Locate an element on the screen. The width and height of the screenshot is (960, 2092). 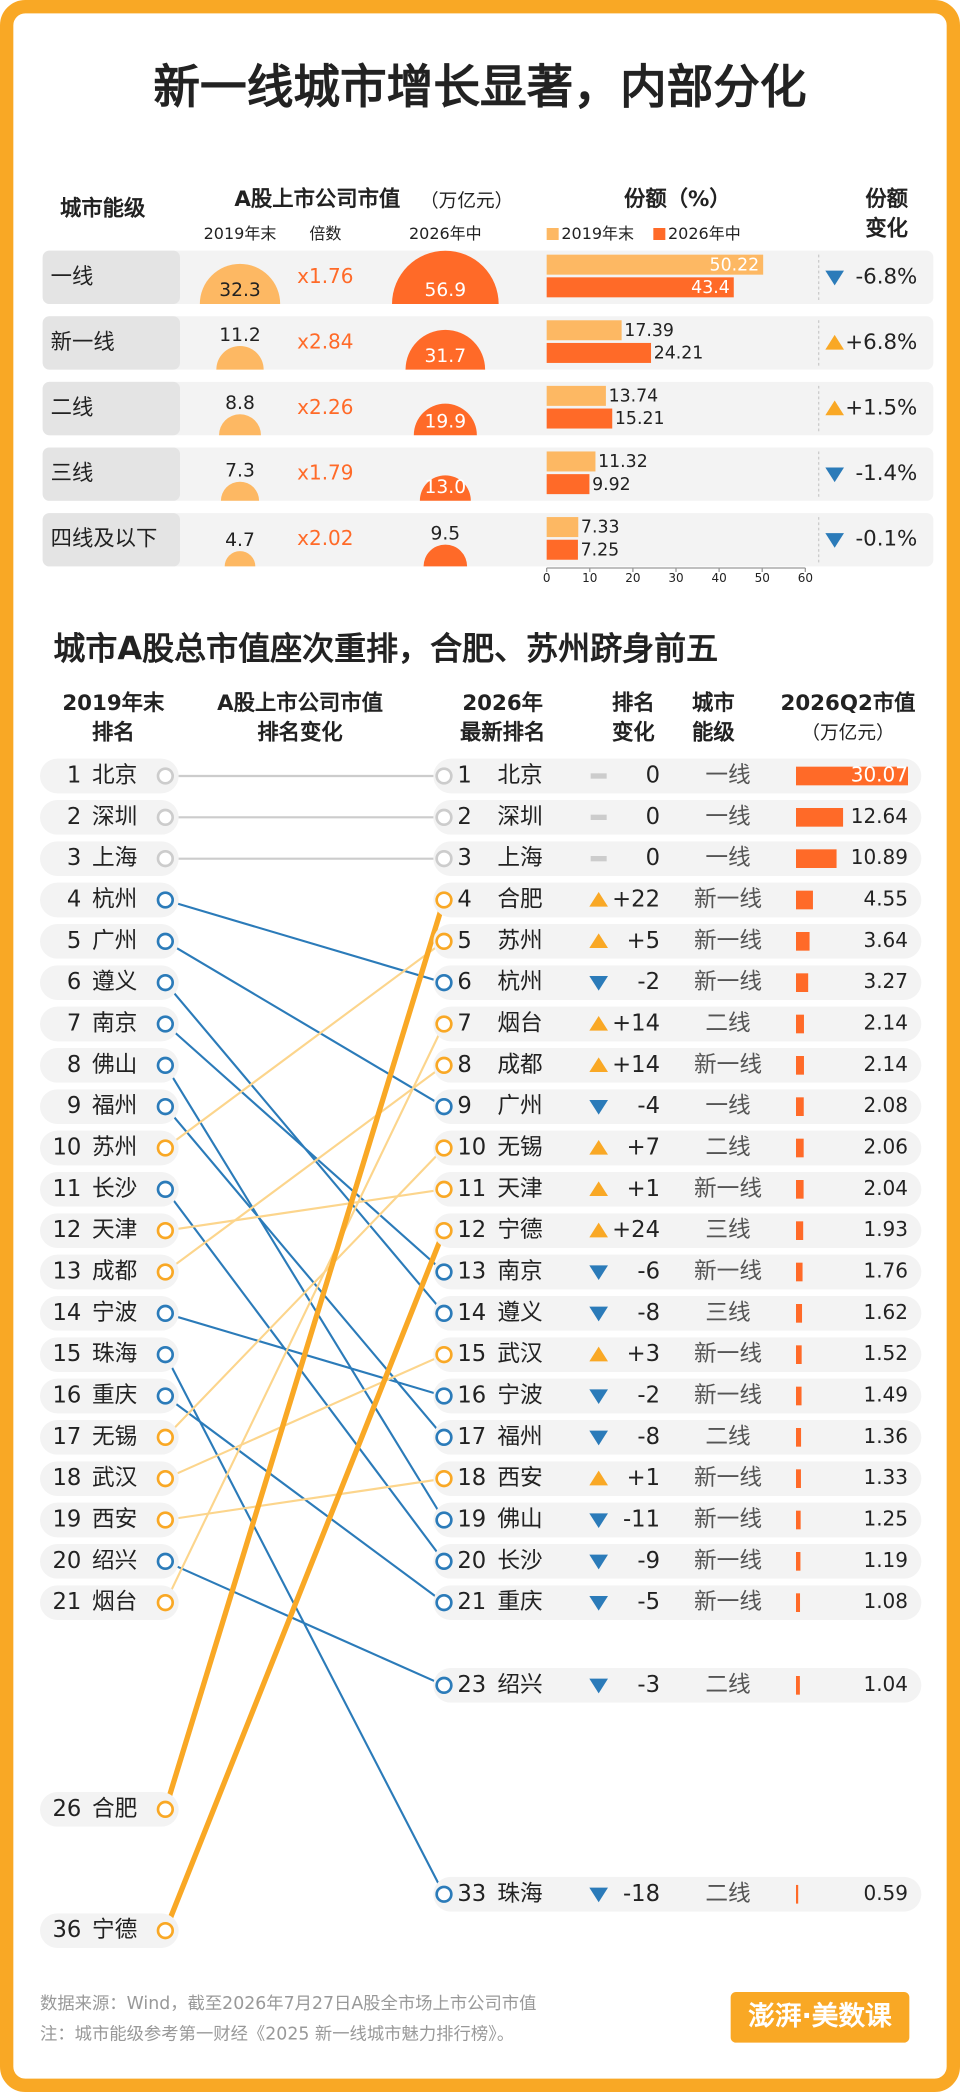
right-rank: 33 is located at coordinates (471, 1894).